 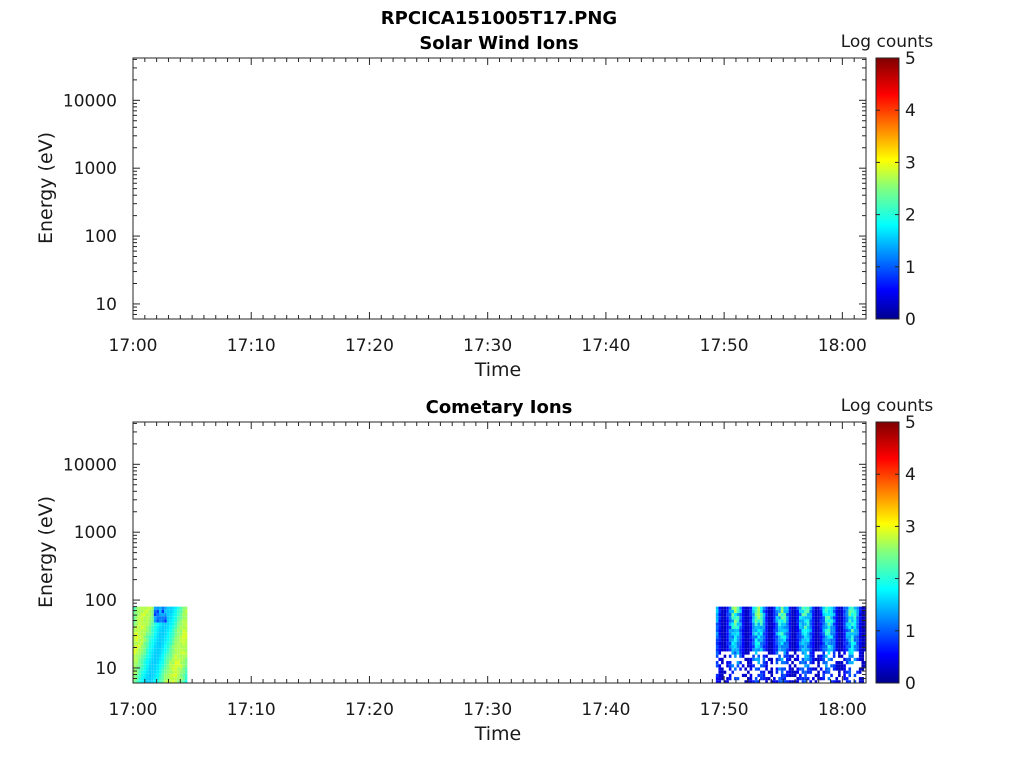 What do you see at coordinates (910, 320) in the screenshot?
I see `colorbar-tick-label: 0` at bounding box center [910, 320].